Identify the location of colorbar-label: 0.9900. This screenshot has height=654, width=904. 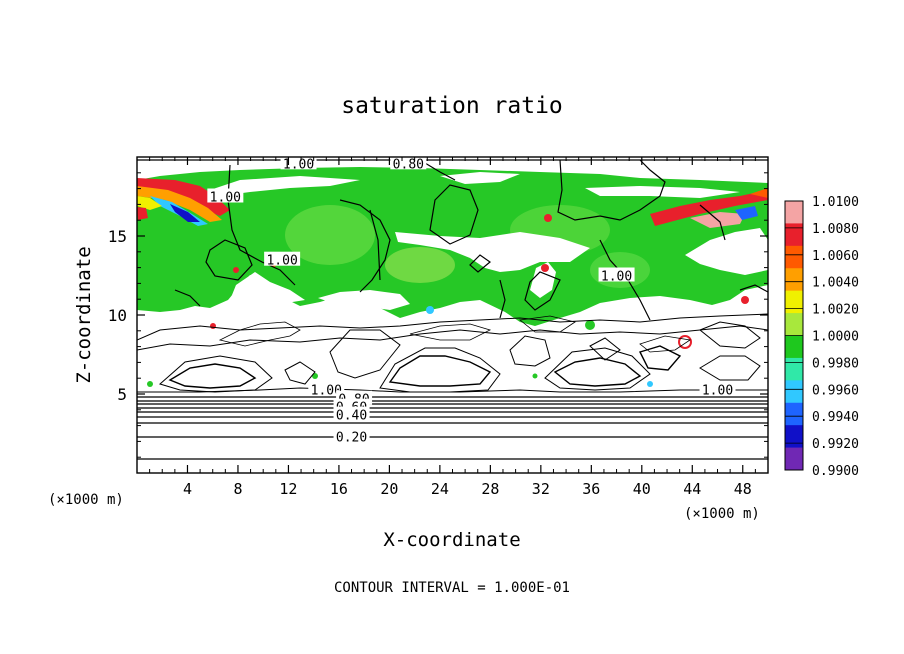
(835, 471).